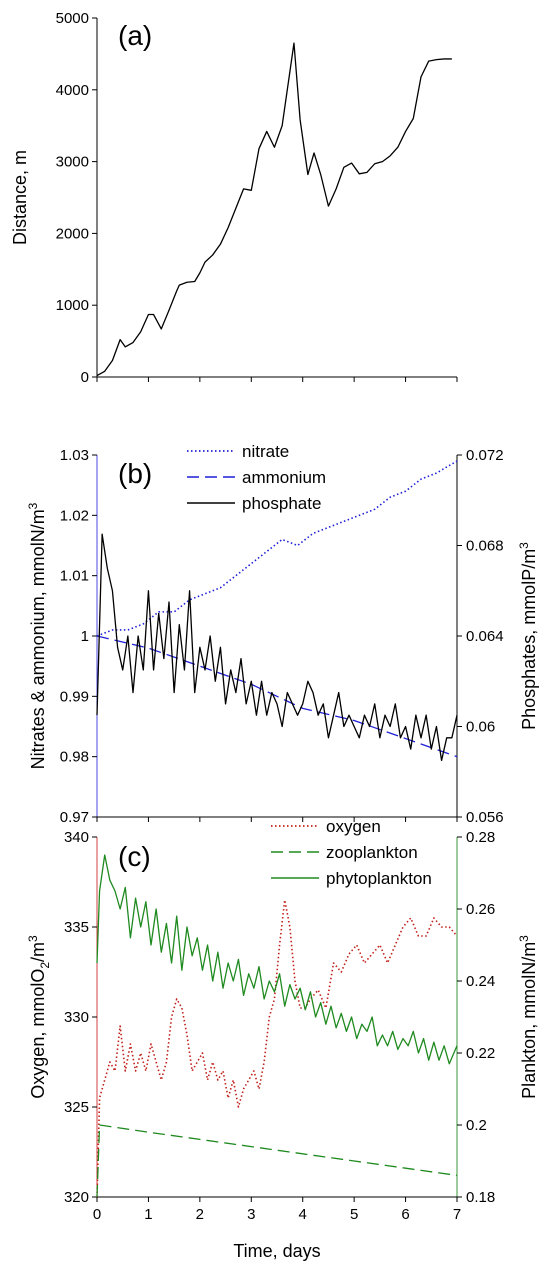 The width and height of the screenshot is (550, 1269). Describe the element at coordinates (38, 639) in the screenshot. I see `y-left-axis-title-text: Nitrates & ammonium, mmolN/m` at that location.